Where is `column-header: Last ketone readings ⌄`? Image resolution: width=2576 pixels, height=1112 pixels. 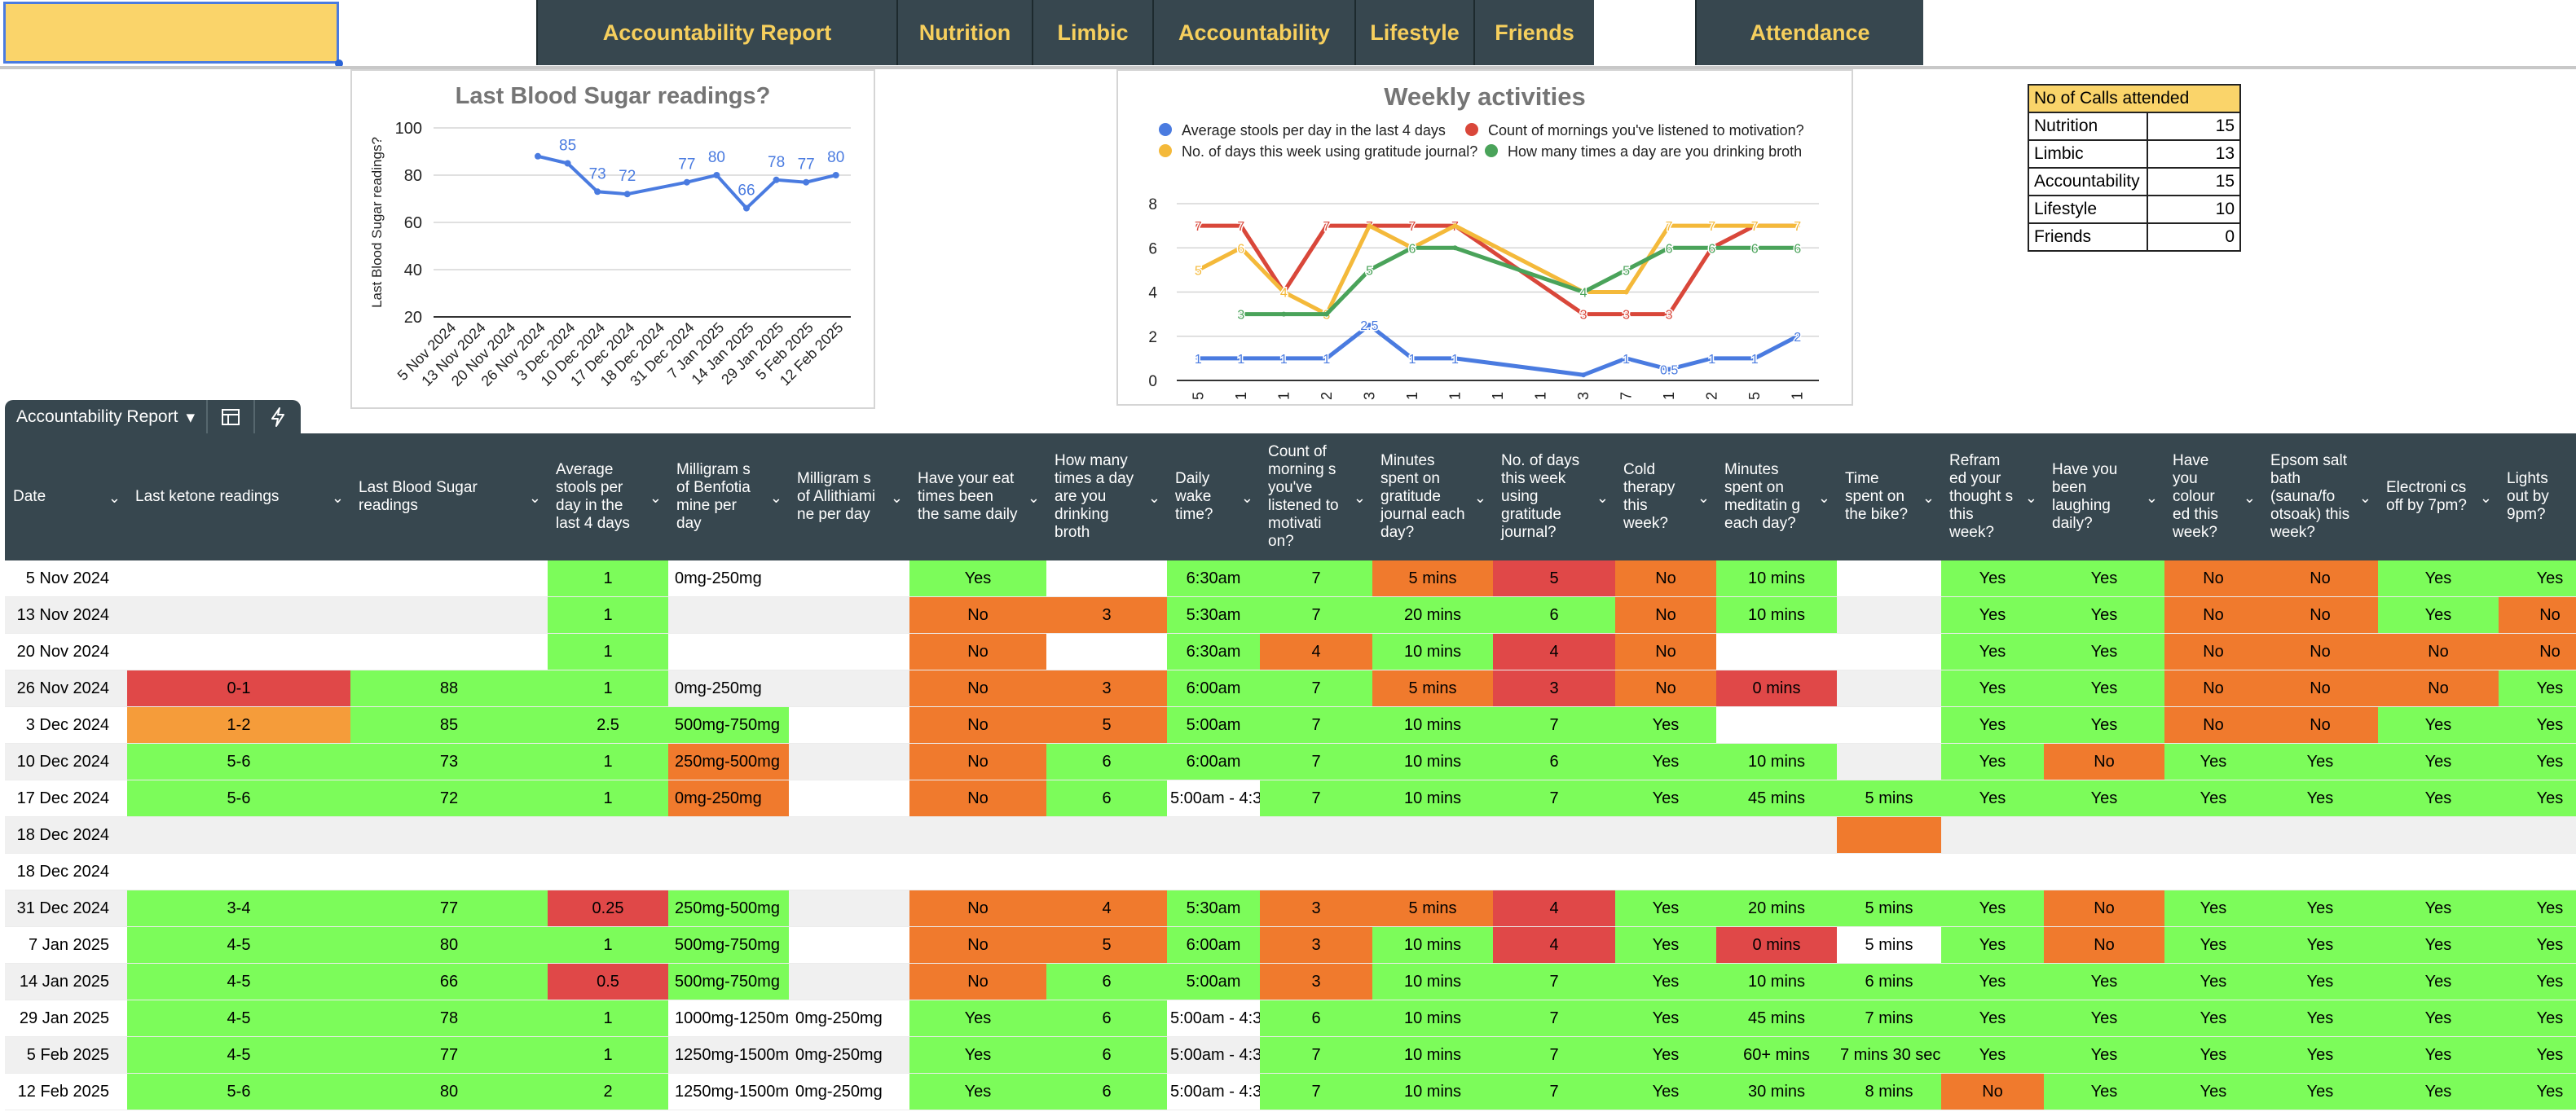 column-header: Last ketone readings ⌄ is located at coordinates (239, 496).